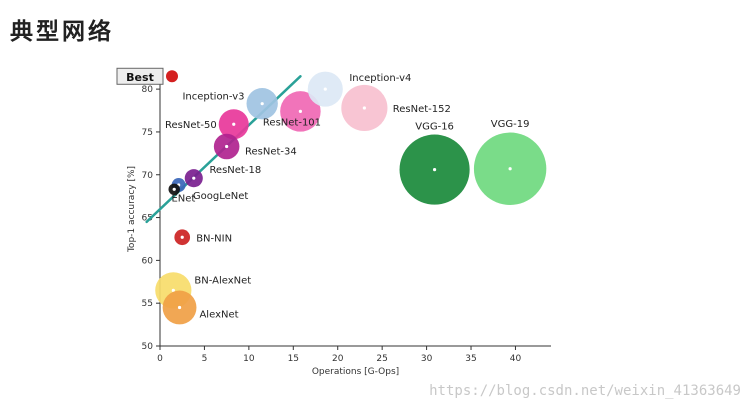 Image resolution: width=751 pixels, height=407 pixels. What do you see at coordinates (160, 359) in the screenshot?
I see `x-tick-label: 0` at bounding box center [160, 359].